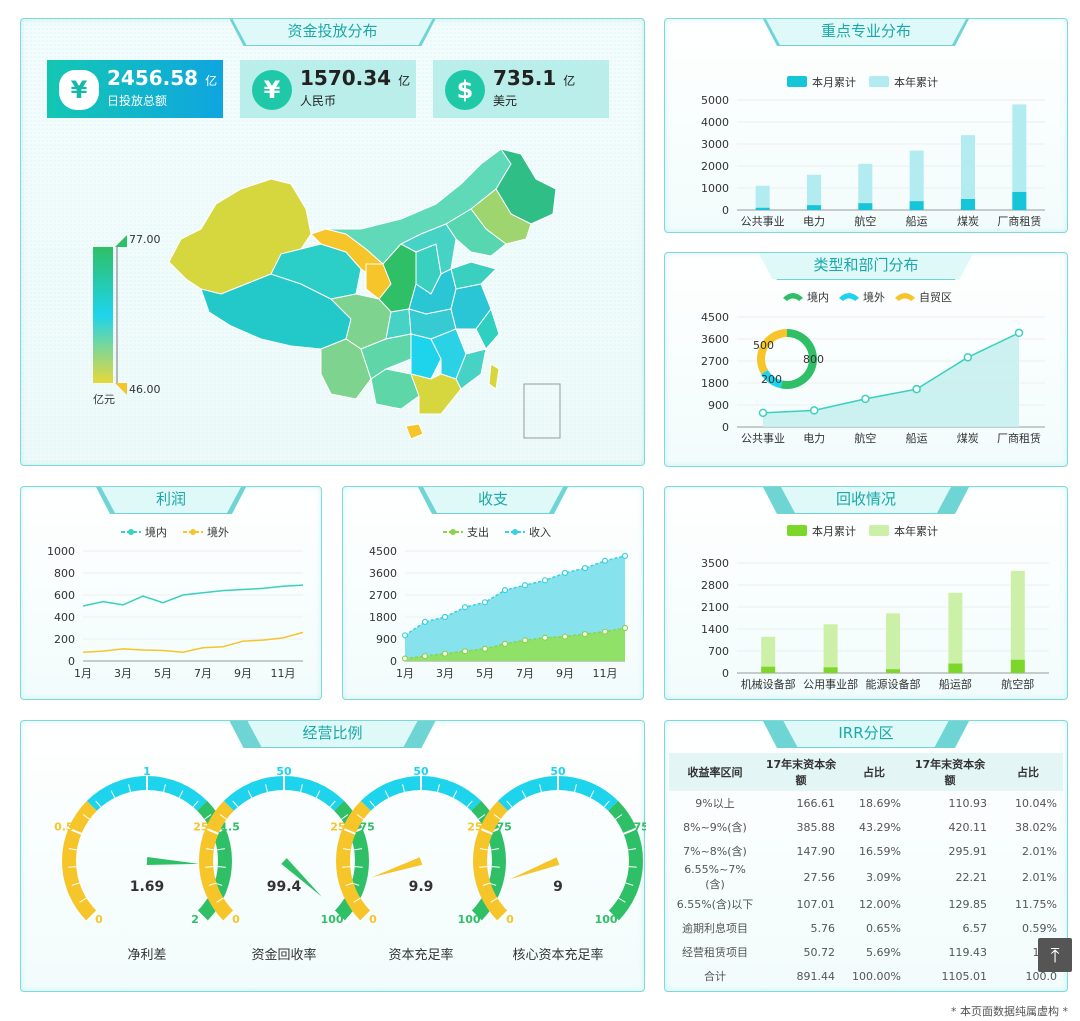 This screenshot has width=1080, height=1021. Describe the element at coordinates (473, 275) in the screenshot. I see `region-shandong` at that location.